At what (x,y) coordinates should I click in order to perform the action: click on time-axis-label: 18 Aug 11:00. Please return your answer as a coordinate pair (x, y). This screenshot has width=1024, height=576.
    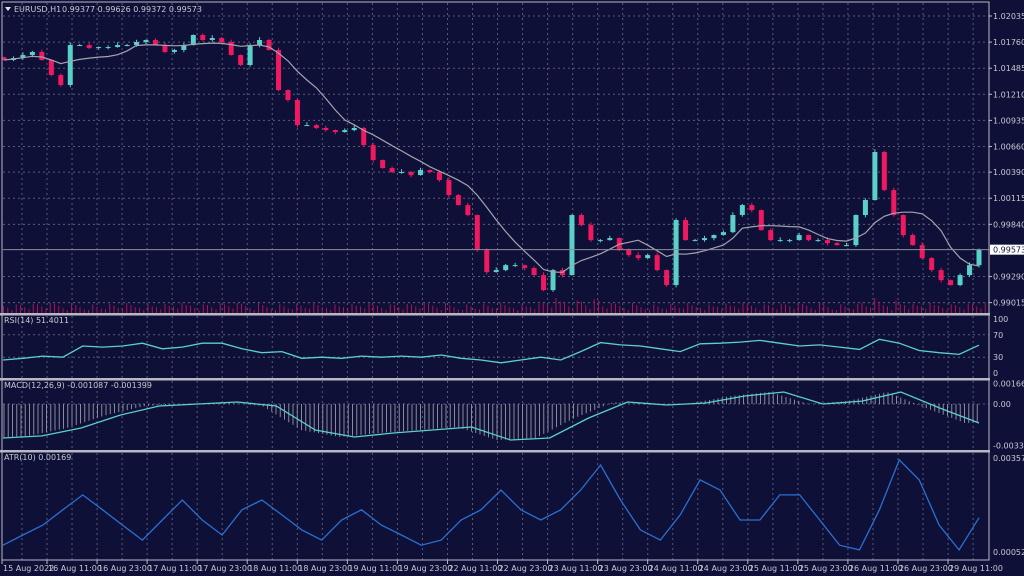
    Looking at the image, I should click on (275, 568).